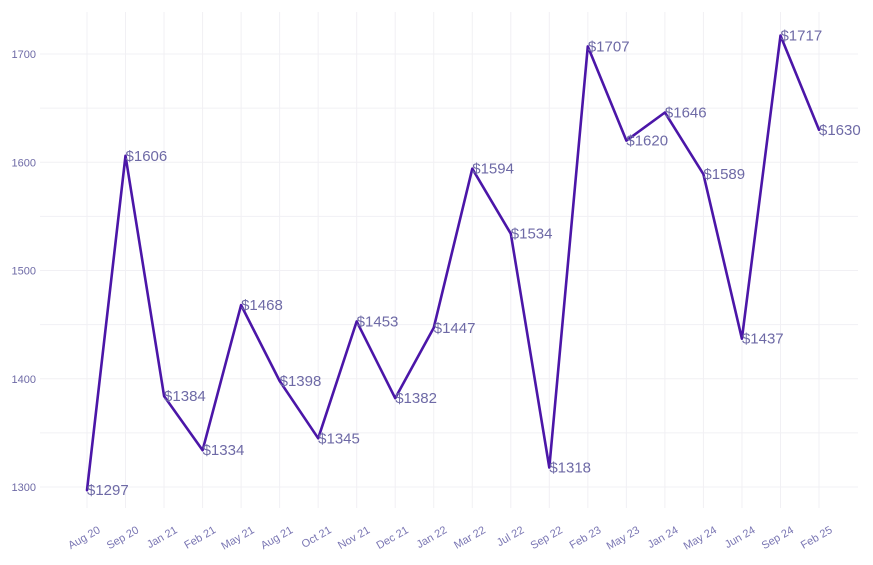 The image size is (873, 565). I want to click on x-tick-label: Sep 20, so click(123, 538).